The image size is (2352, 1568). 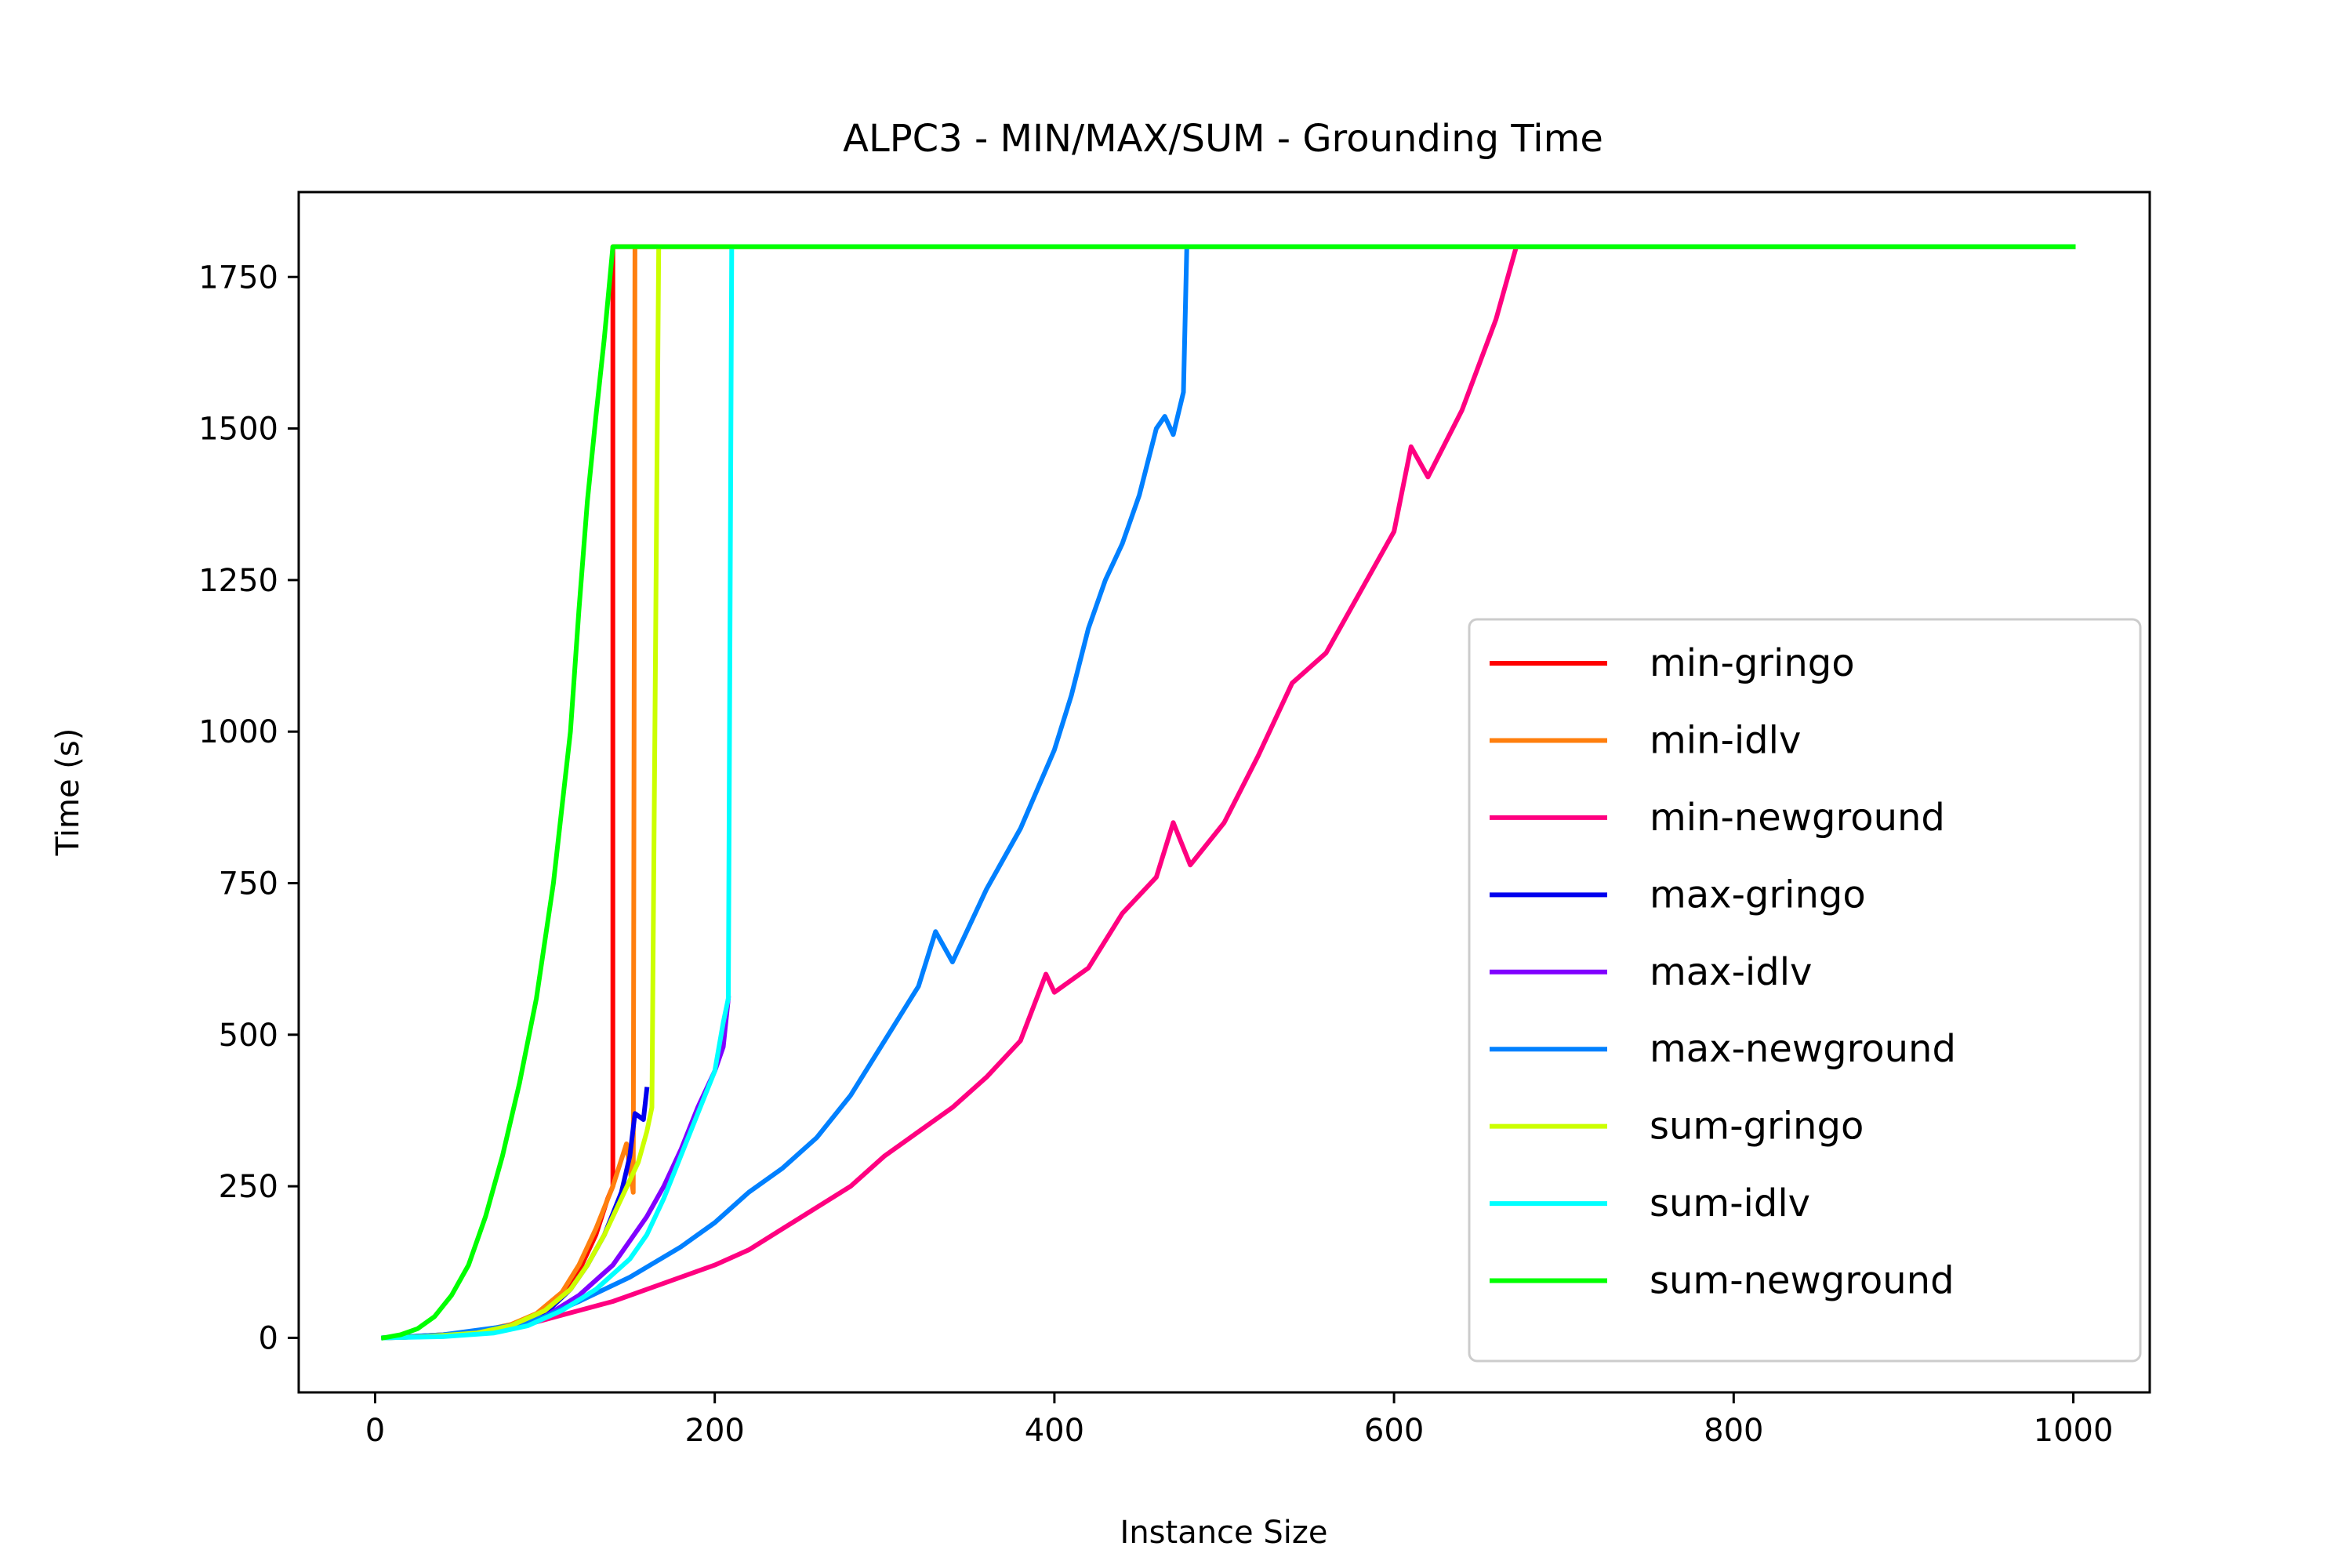 What do you see at coordinates (249, 1036) in the screenshot?
I see `y-tick-label: 500` at bounding box center [249, 1036].